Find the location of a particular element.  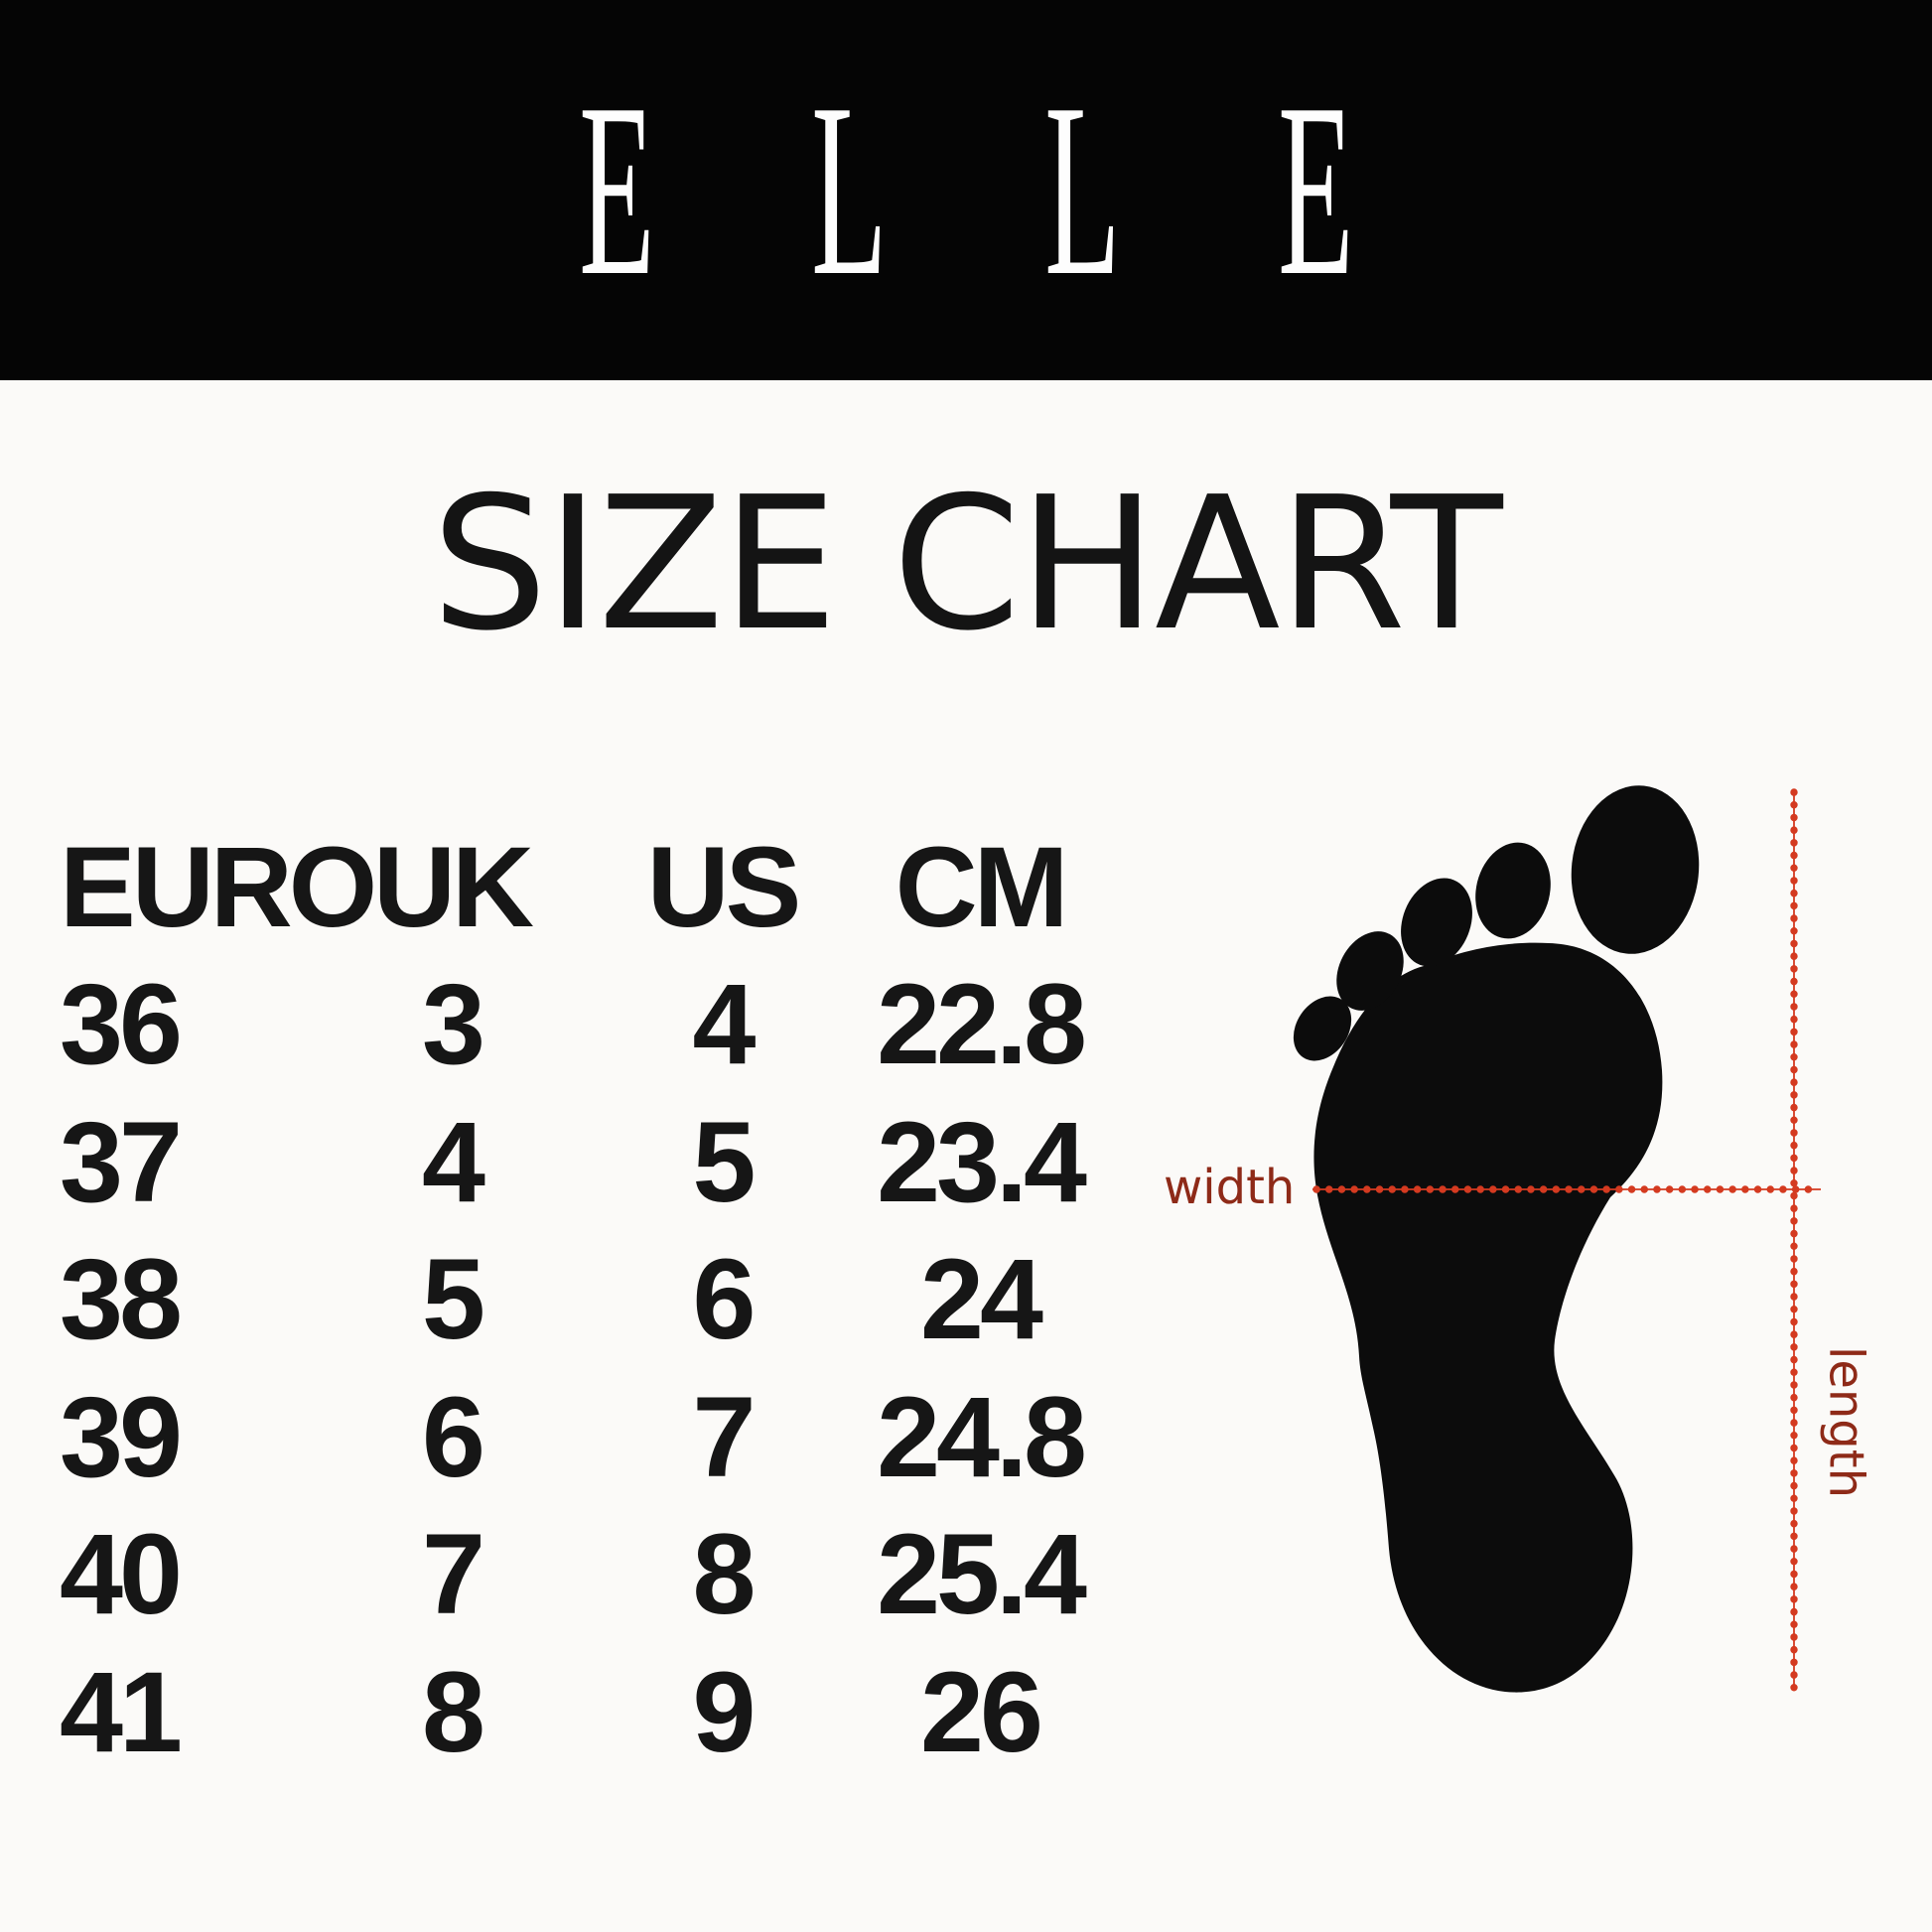

cell-euro: 39 is located at coordinates (122, 1438).